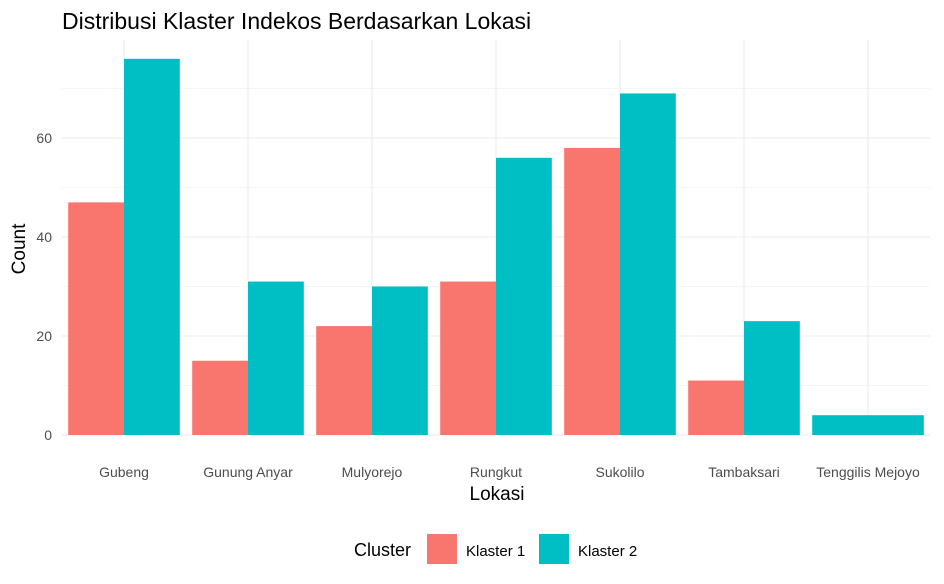 This screenshot has height=584, width=944. I want to click on x-tick-label: Tambaksari, so click(744, 472).